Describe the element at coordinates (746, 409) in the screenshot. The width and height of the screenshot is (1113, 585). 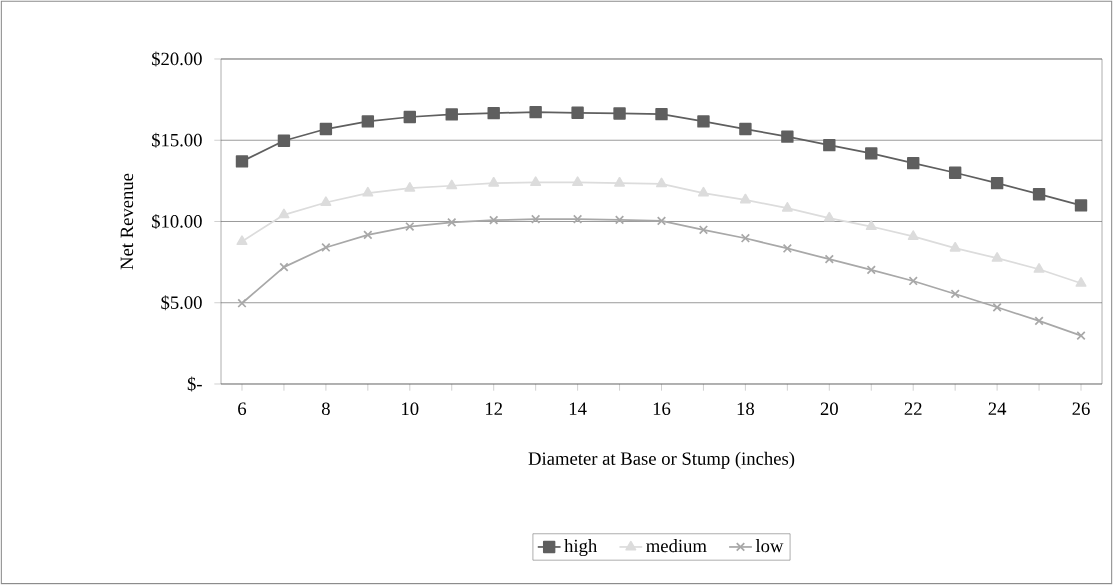
I see `x-tick-label: 18` at that location.